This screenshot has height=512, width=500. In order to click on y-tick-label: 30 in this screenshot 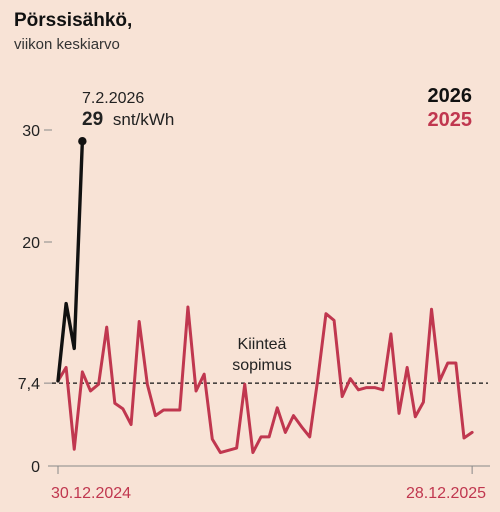, I will do `click(31, 131)`.